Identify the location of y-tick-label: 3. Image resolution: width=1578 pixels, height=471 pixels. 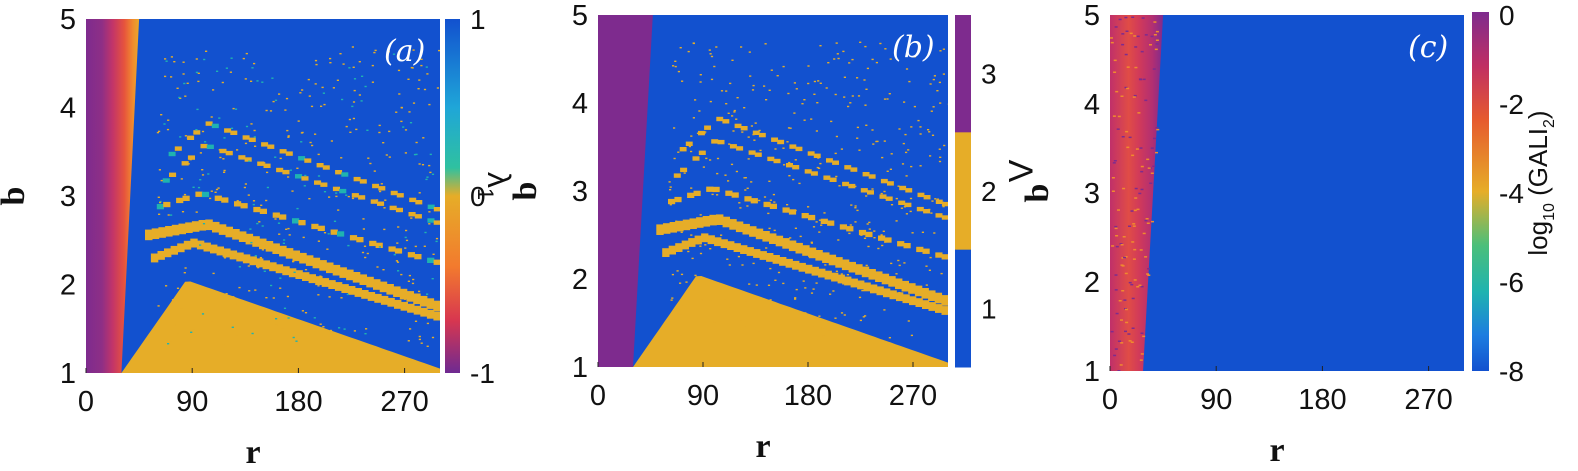
(68, 197).